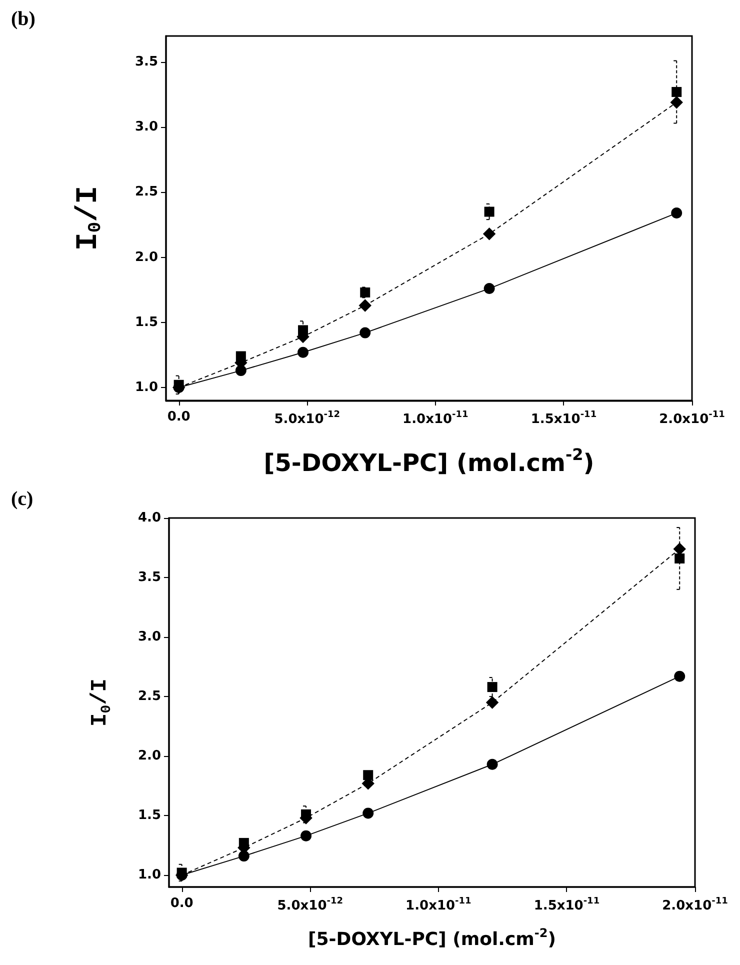 This screenshot has width=740, height=965. Describe the element at coordinates (23, 19) in the screenshot. I see `chart-title: (b)` at that location.